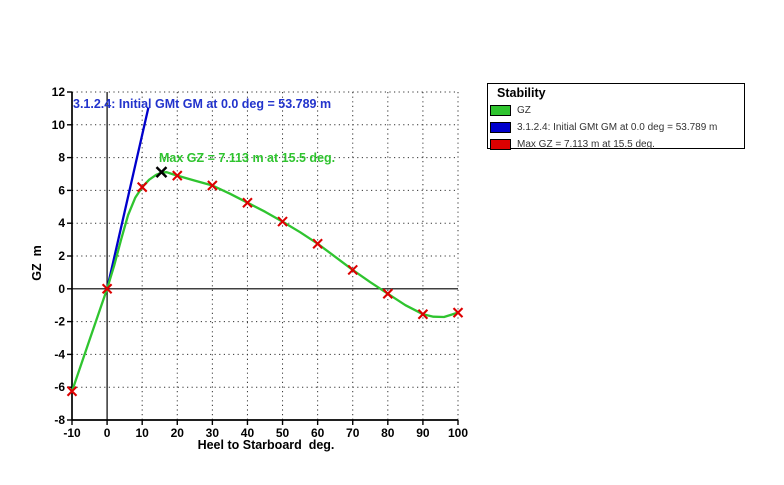 The height and width of the screenshot is (485, 784). I want to click on y-tick-label: 2, so click(61, 256).